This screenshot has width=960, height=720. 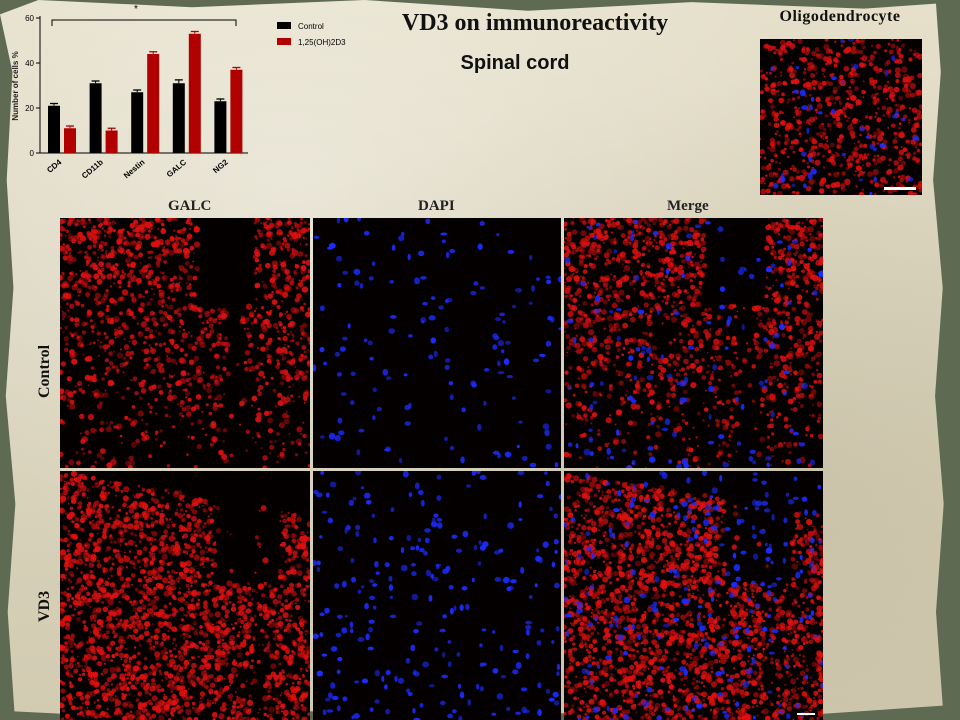 I want to click on legend-label: 1,25(OH)2D3, so click(x=322, y=42).